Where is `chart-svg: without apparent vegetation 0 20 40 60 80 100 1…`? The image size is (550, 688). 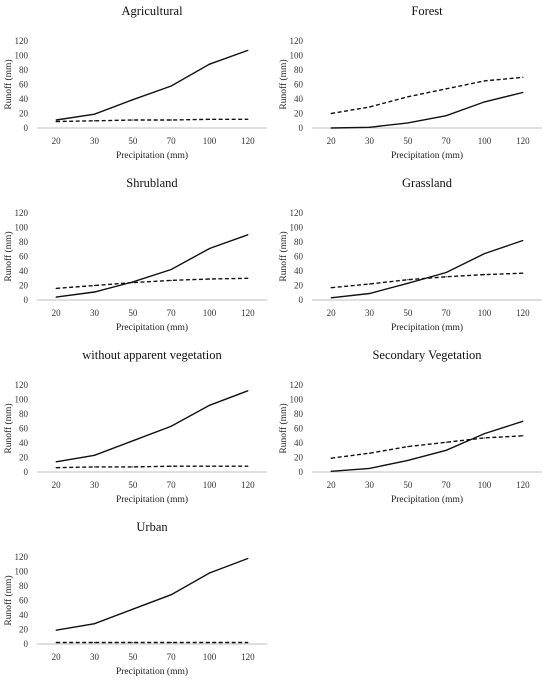 chart-svg: without apparent vegetation 0 20 40 60 80 100 1… is located at coordinates (135, 426).